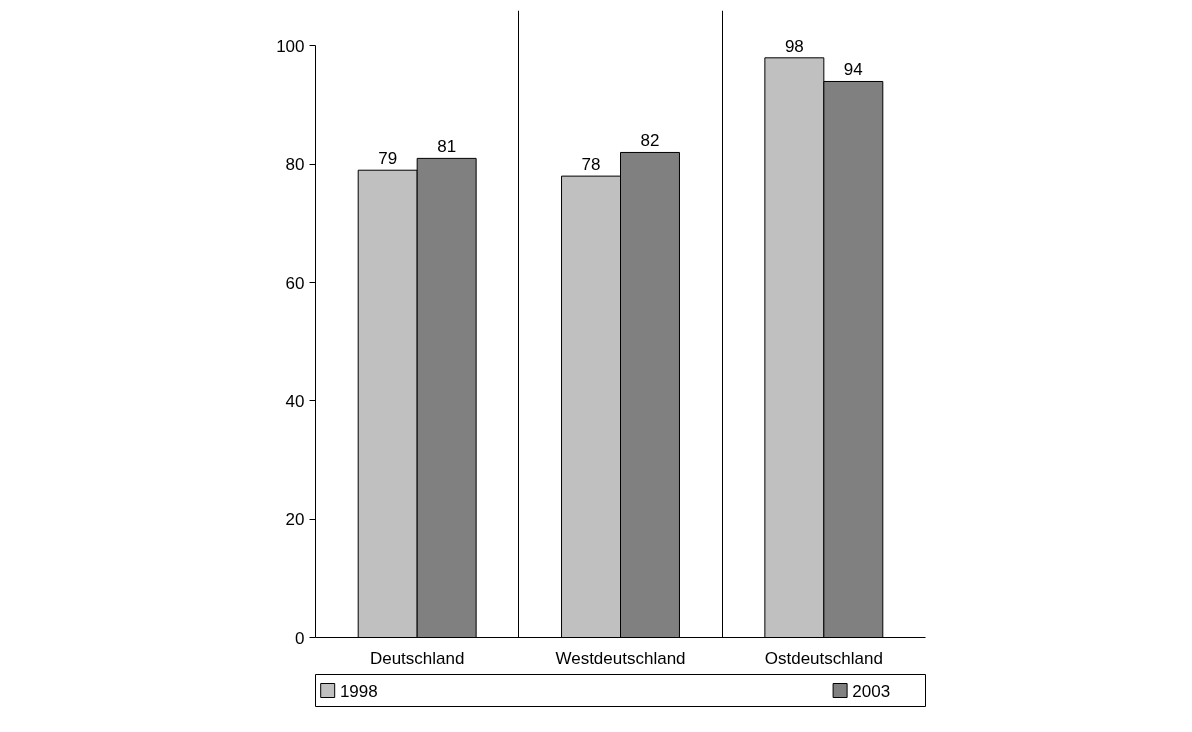 This screenshot has height=732, width=1192. What do you see at coordinates (620, 658) in the screenshot?
I see `x-tick-label: Westdeutschland` at bounding box center [620, 658].